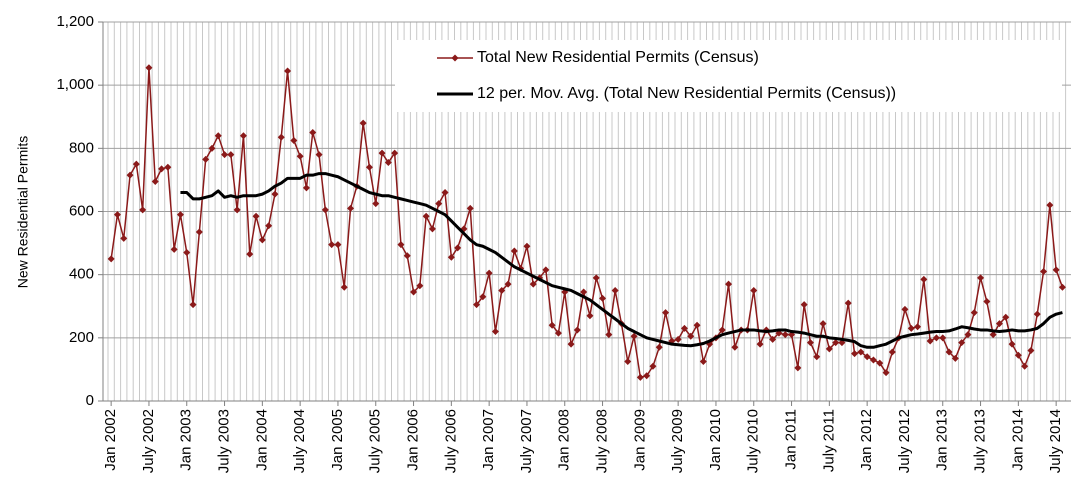 Image resolution: width=1071 pixels, height=504 pixels. I want to click on legend-label: Total New Residential Permits (Census), so click(618, 57).